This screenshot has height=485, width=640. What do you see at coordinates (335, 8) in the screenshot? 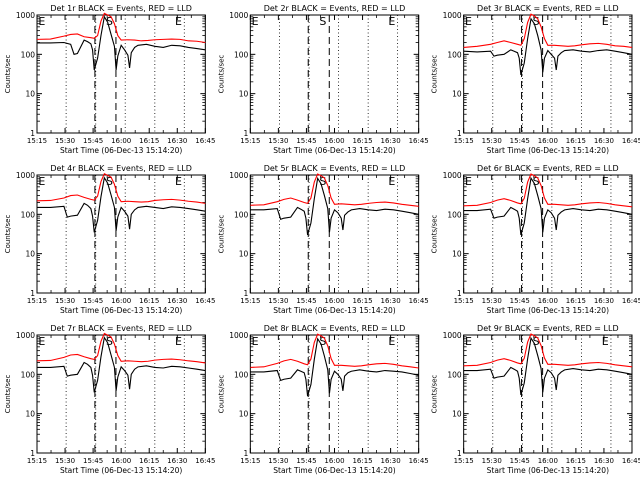
I see `panel-title: Det 2r BLACK = Events, RED = LLD` at bounding box center [335, 8].